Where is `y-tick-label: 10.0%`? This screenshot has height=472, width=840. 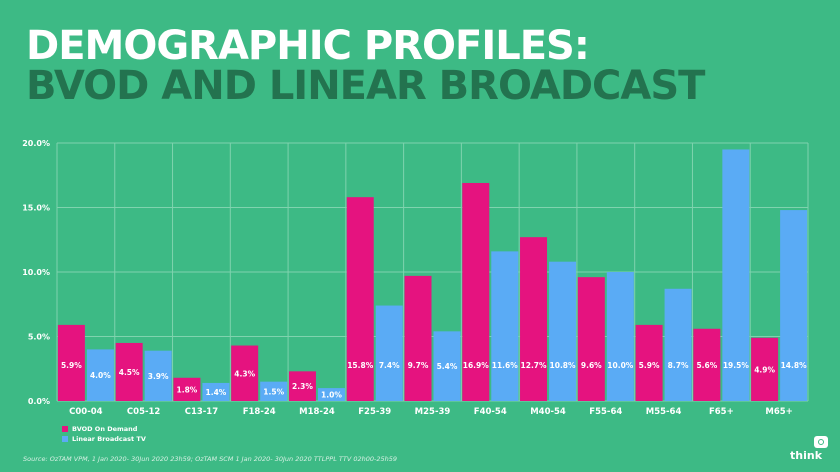 y-tick-label: 10.0% is located at coordinates (36, 272).